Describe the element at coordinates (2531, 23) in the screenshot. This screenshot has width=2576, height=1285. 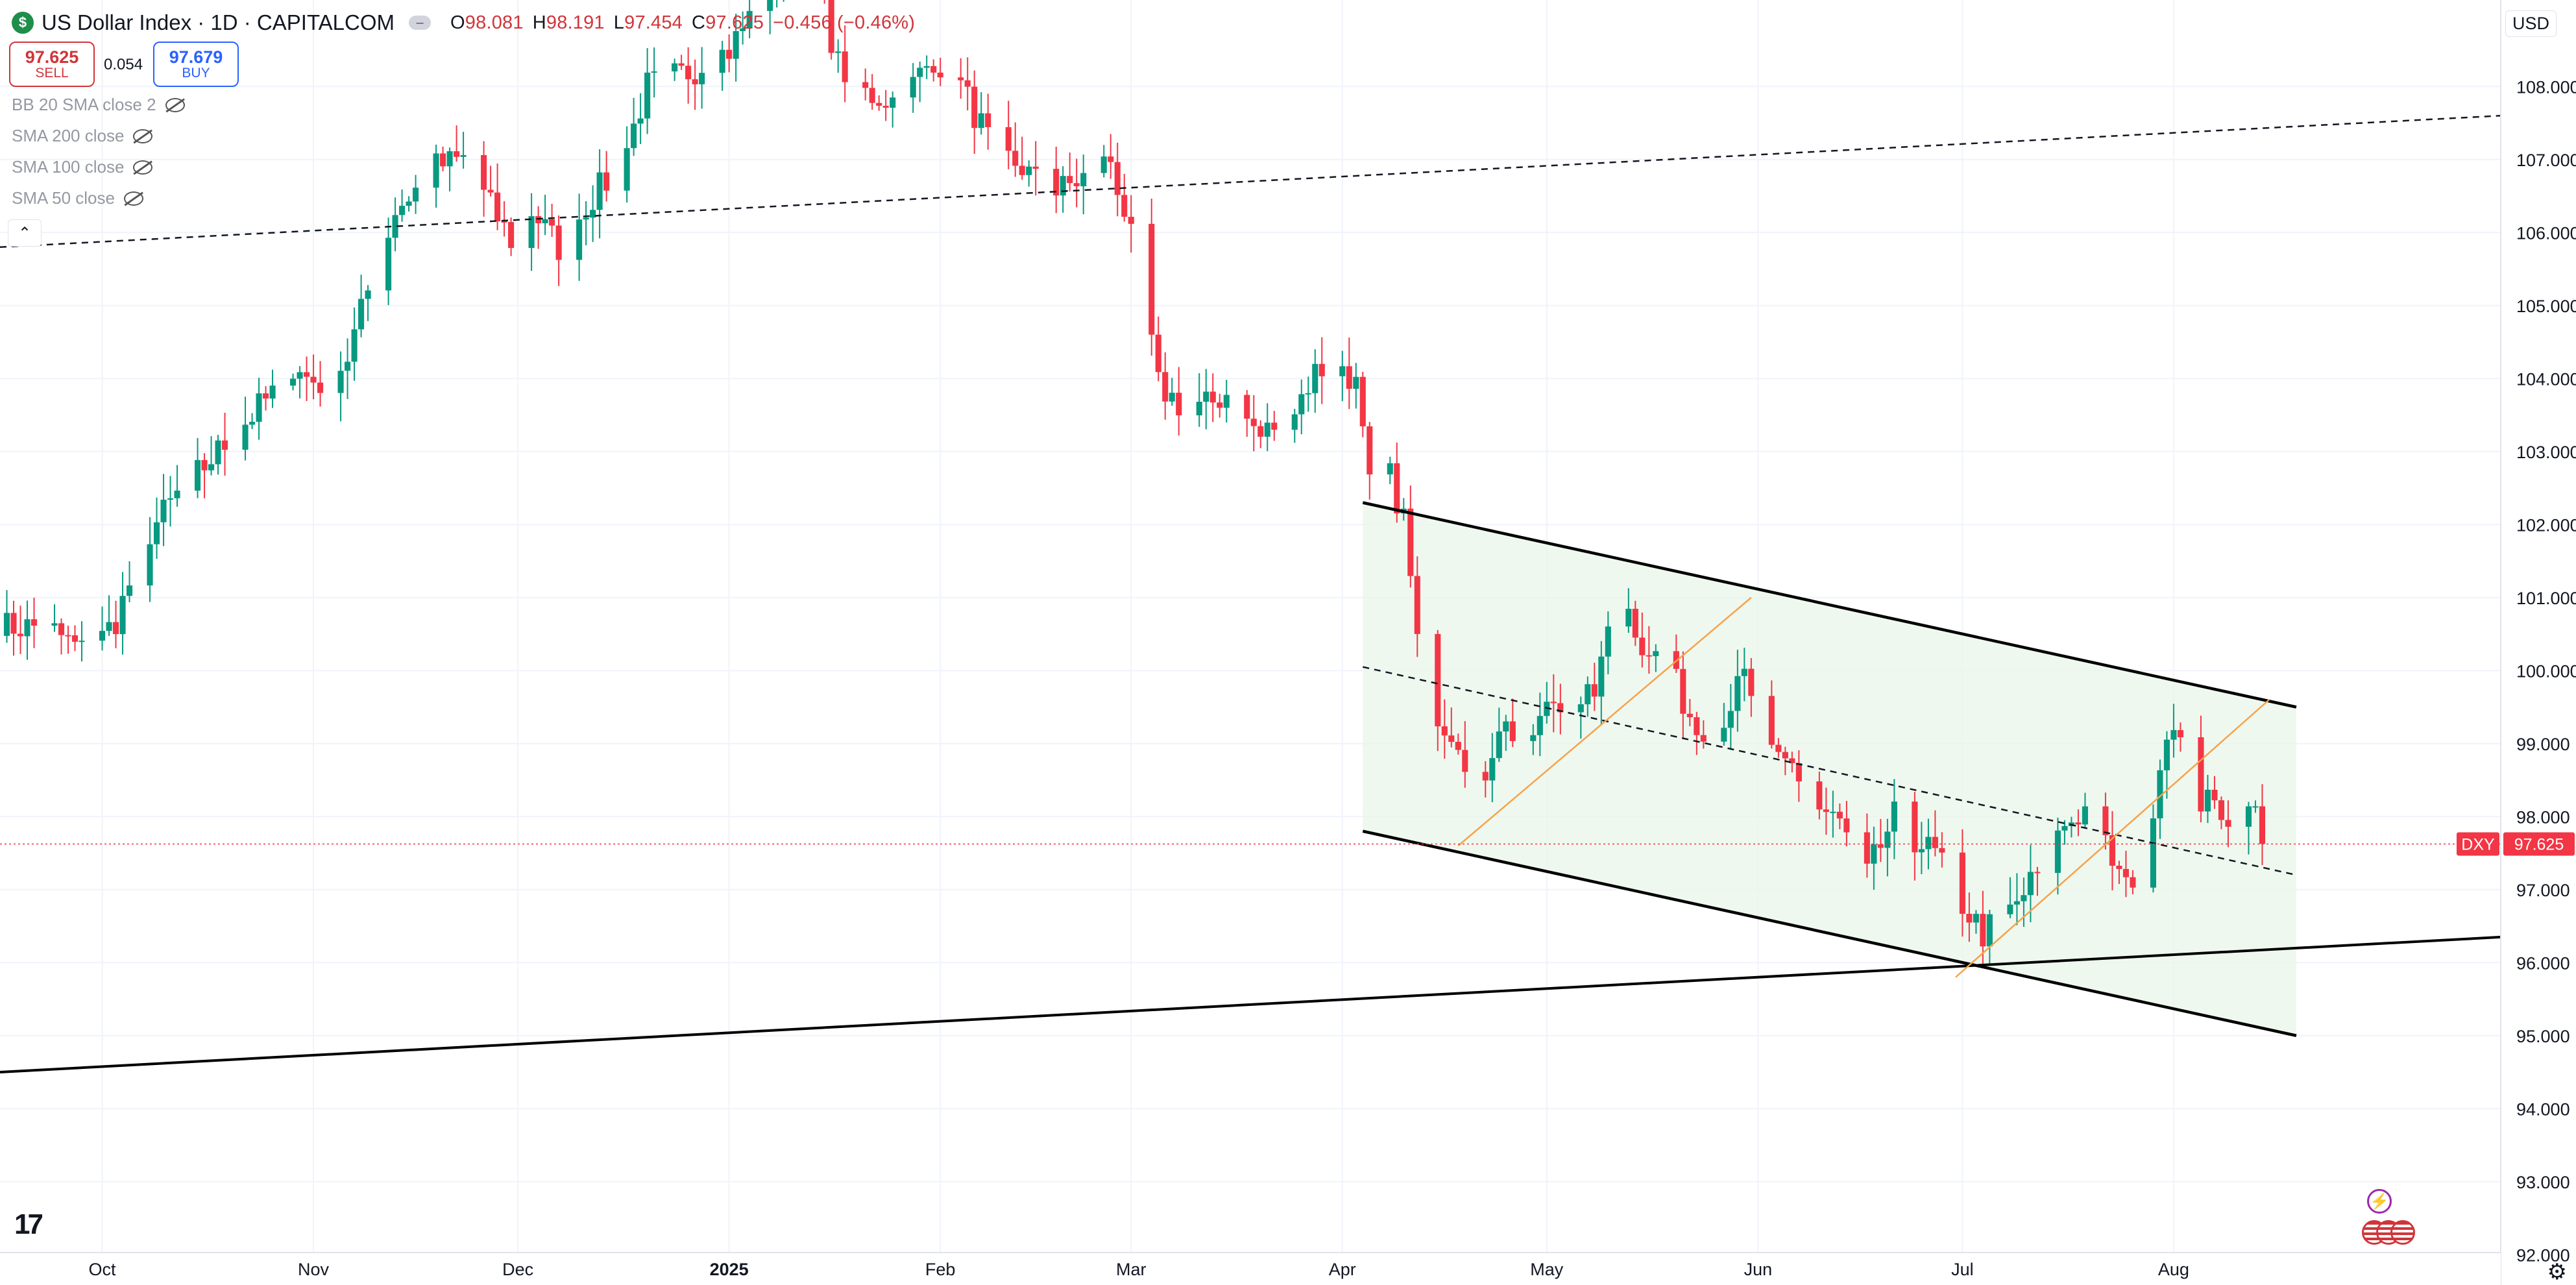
I see `currency-selector: USD` at that location.